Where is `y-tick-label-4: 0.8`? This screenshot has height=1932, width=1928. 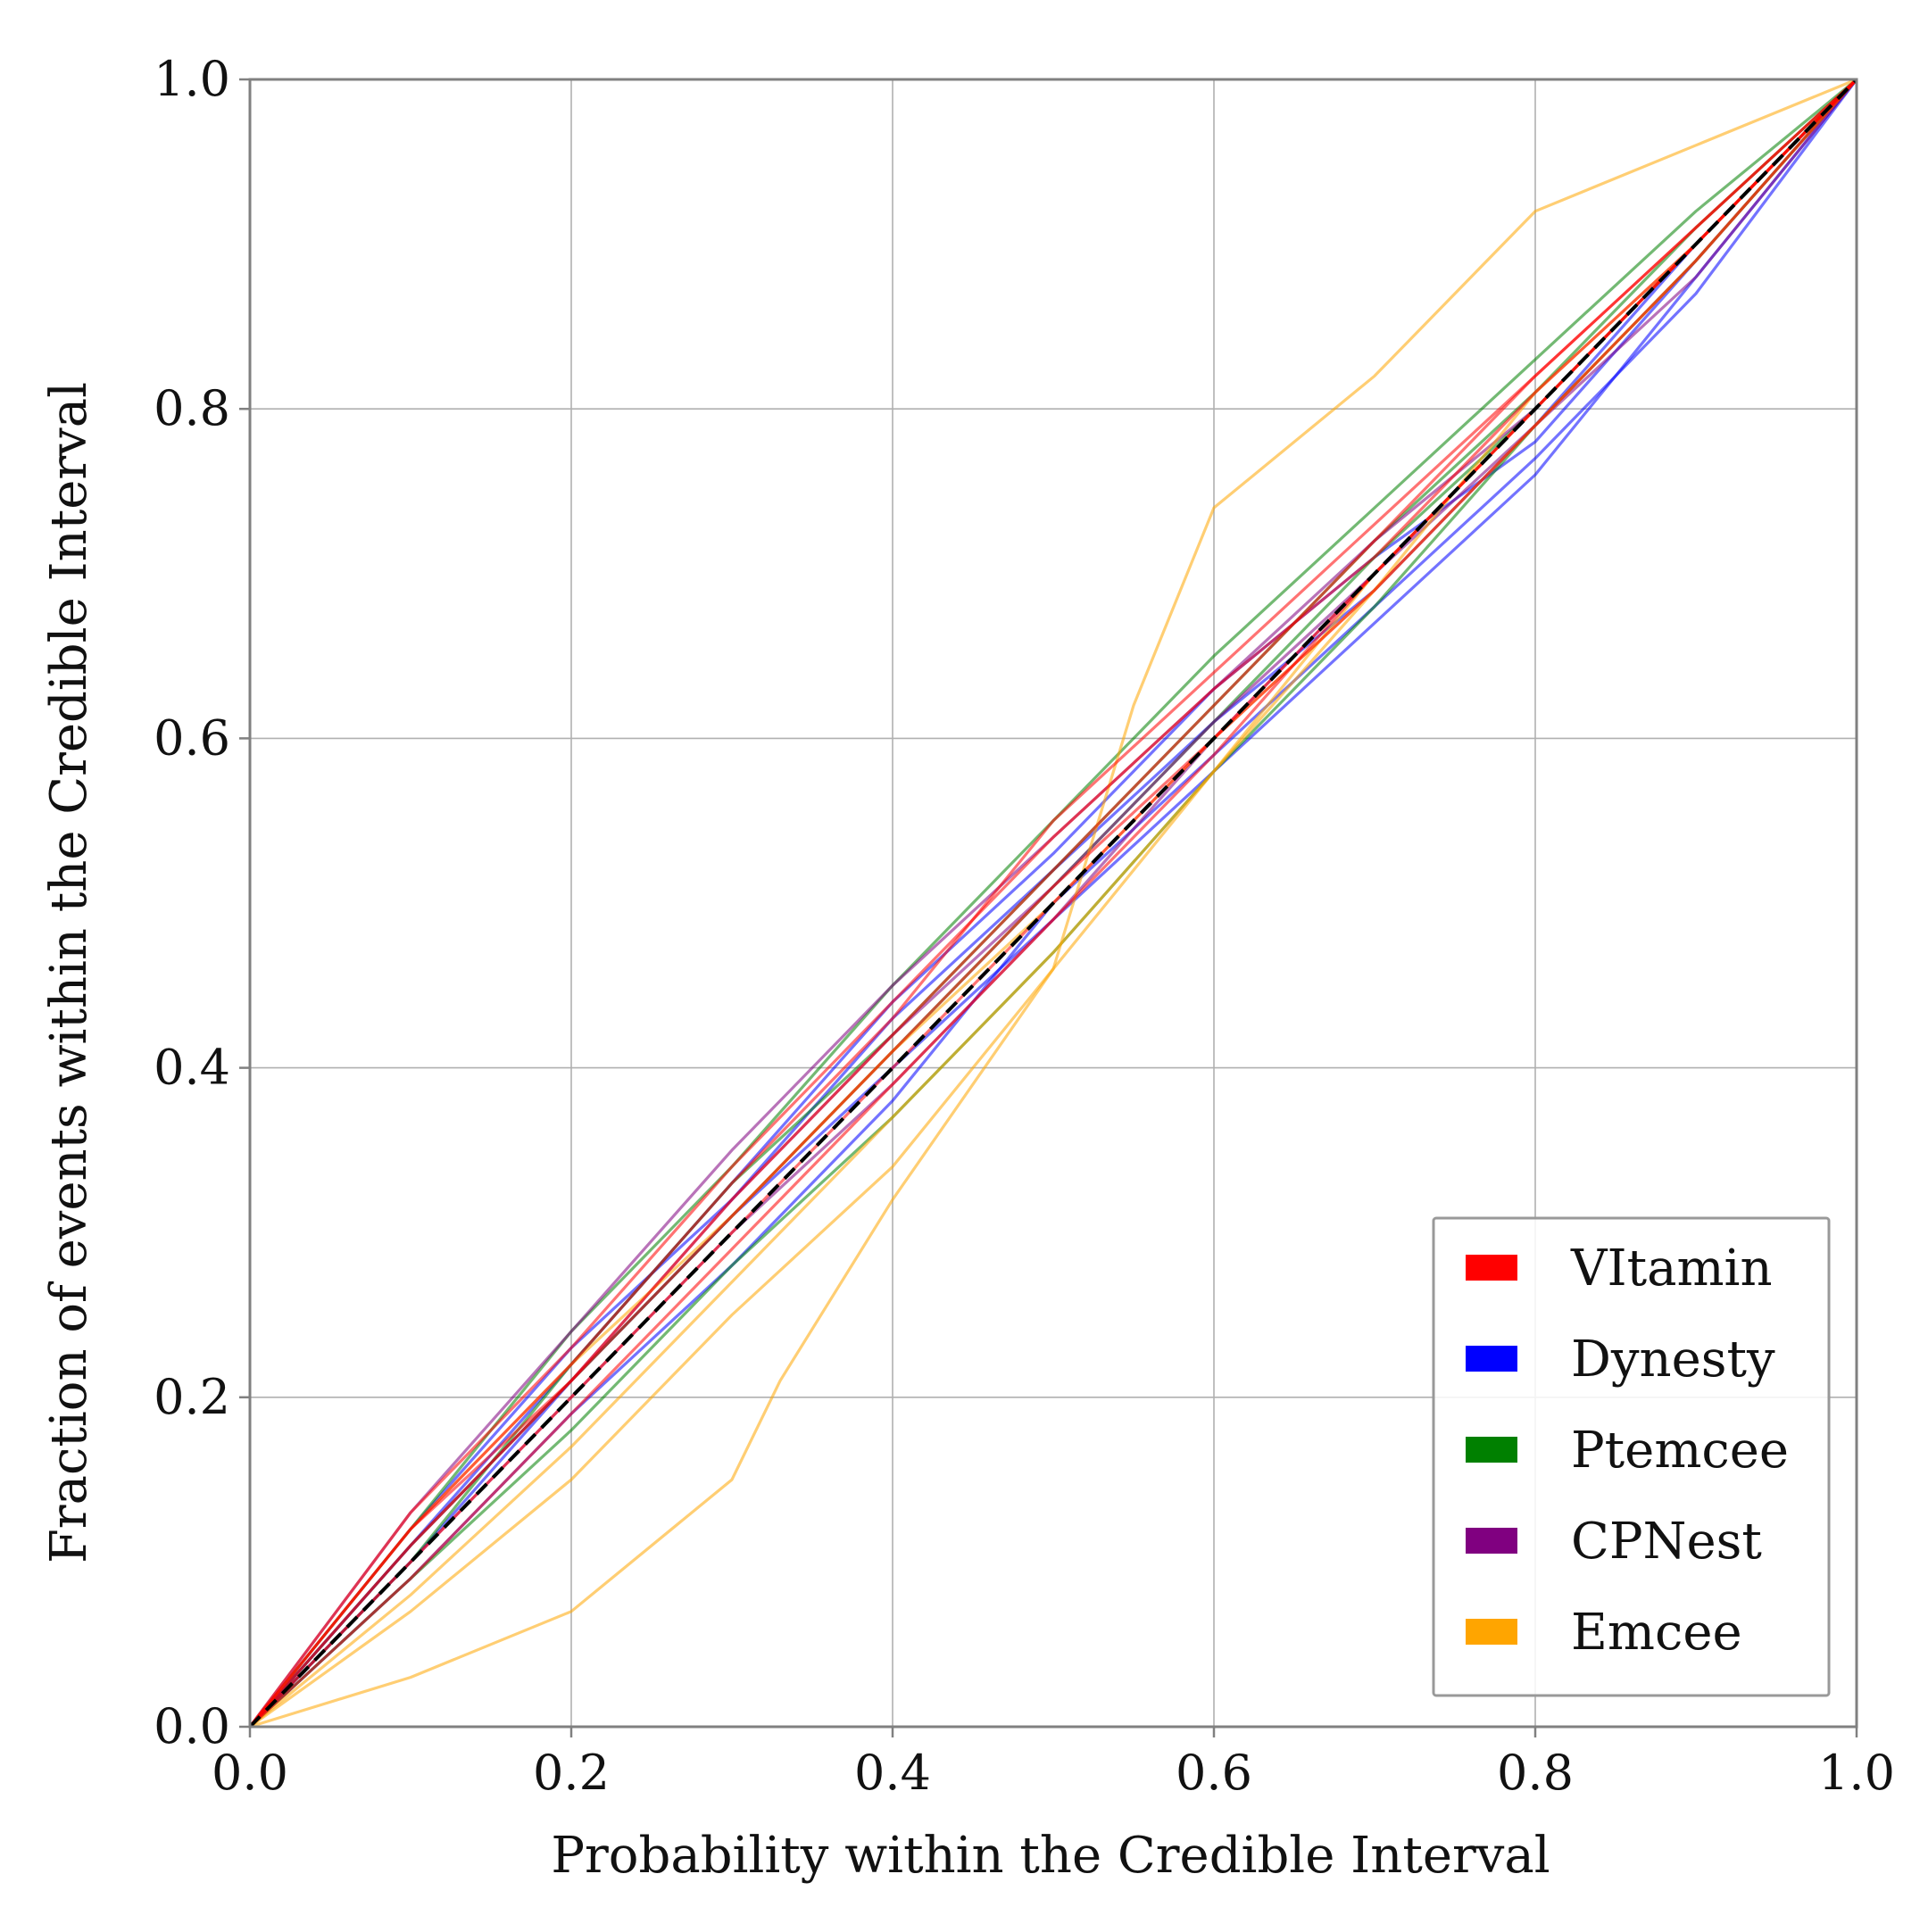 y-tick-label-4: 0.8 is located at coordinates (192, 408).